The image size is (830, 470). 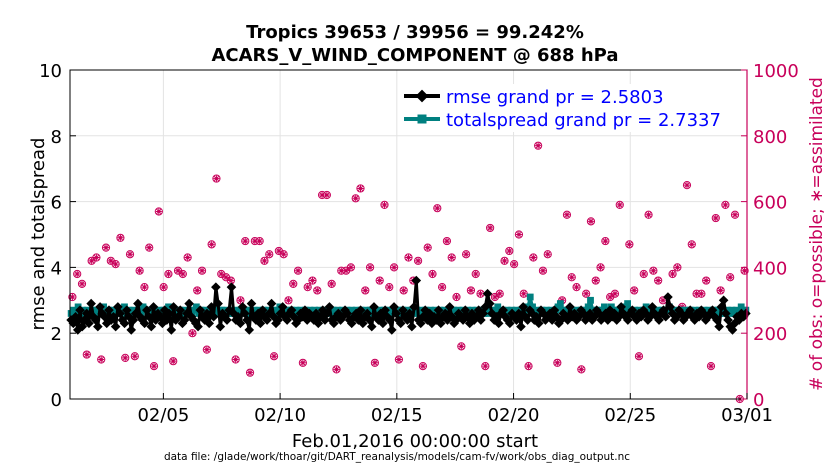 What do you see at coordinates (56, 400) in the screenshot?
I see `left-tick-label: 0` at bounding box center [56, 400].